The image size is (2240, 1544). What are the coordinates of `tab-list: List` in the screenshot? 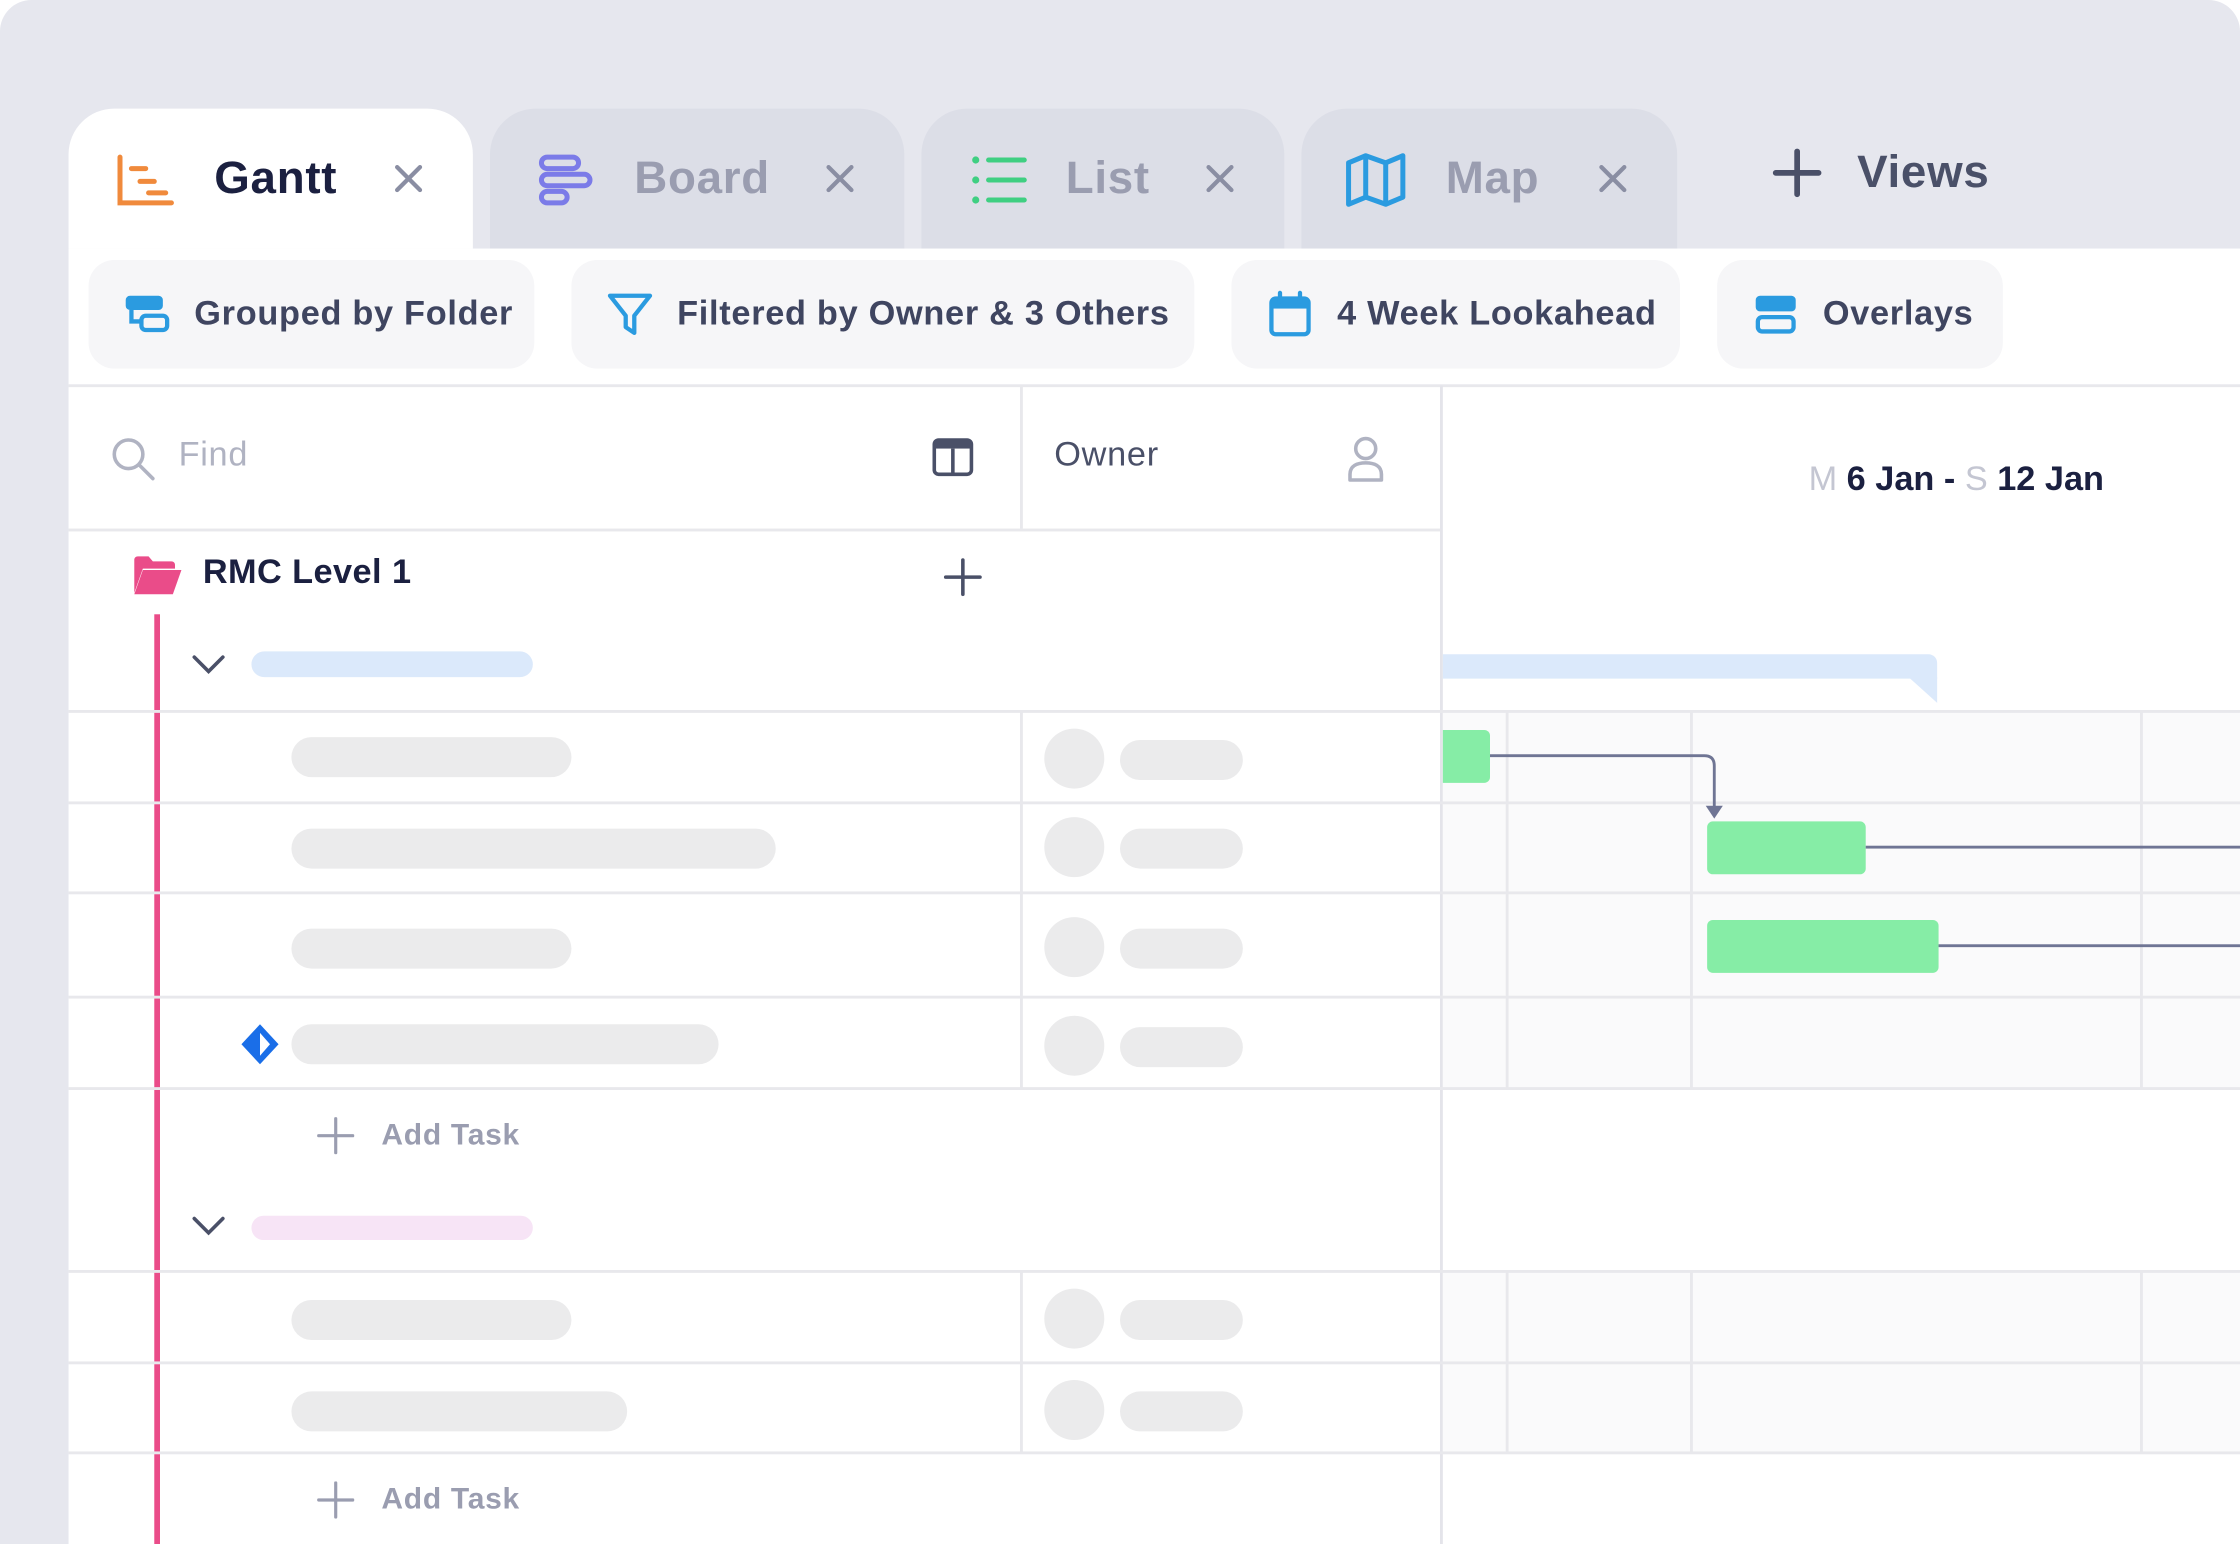 It's located at (1103, 178).